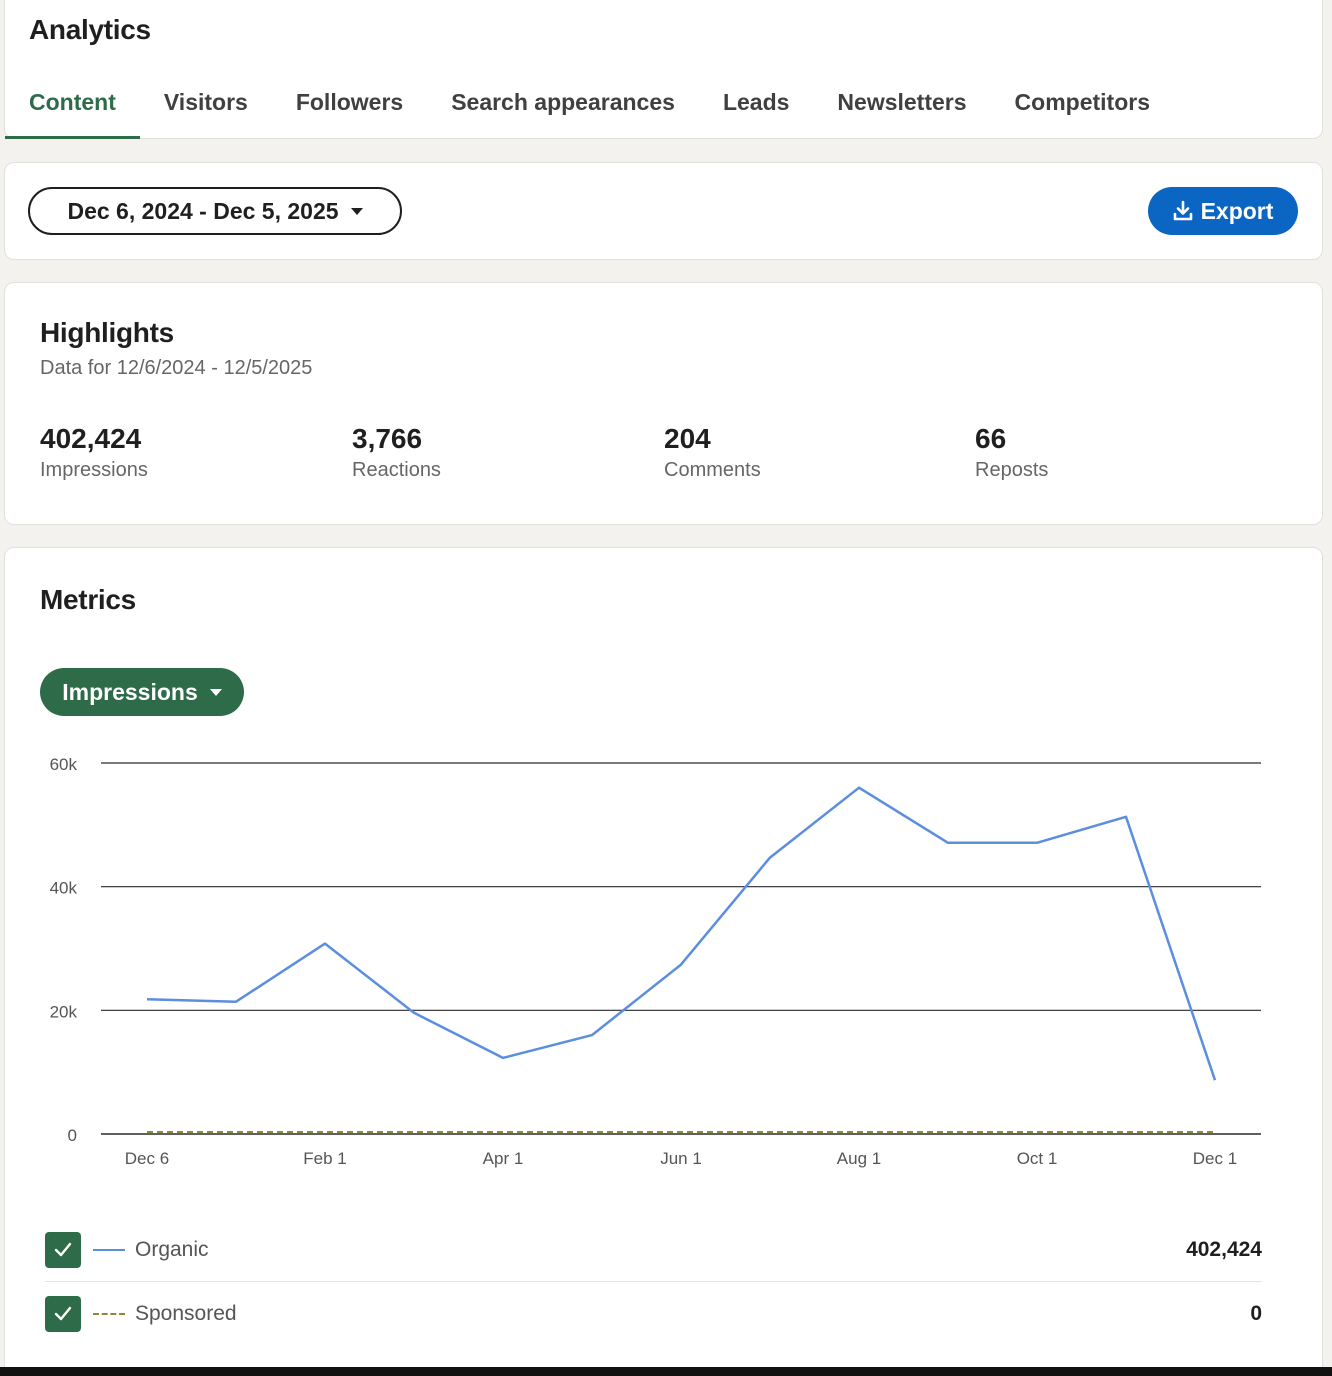  What do you see at coordinates (1256, 1313) in the screenshot?
I see `legend-total: 0` at bounding box center [1256, 1313].